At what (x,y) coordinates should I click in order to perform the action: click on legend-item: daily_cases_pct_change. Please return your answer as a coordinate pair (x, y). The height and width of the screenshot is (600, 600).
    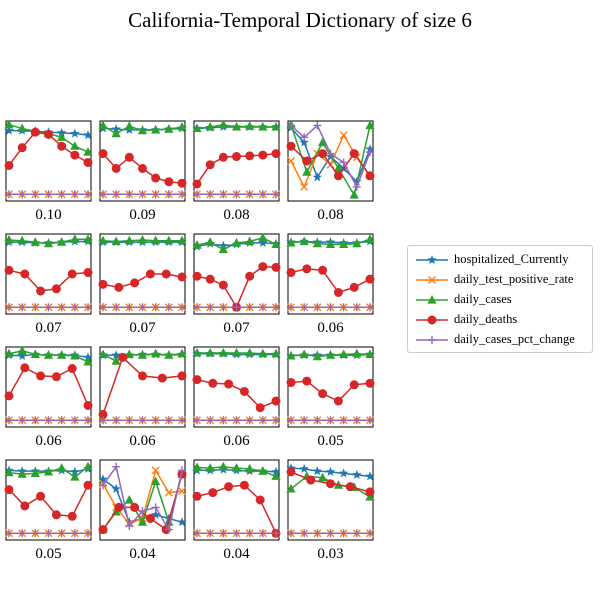
    Looking at the image, I should click on (503, 340).